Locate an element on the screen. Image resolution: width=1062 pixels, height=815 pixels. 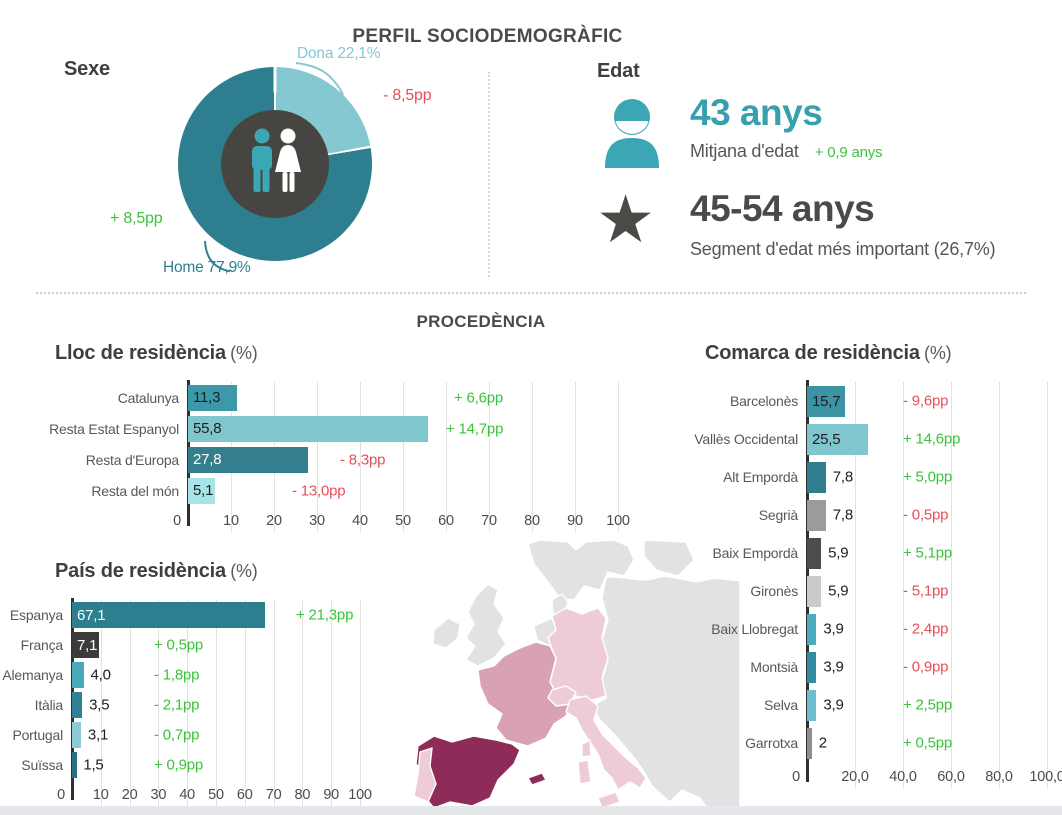
change-label: + 2,5pp is located at coordinates (928, 705).